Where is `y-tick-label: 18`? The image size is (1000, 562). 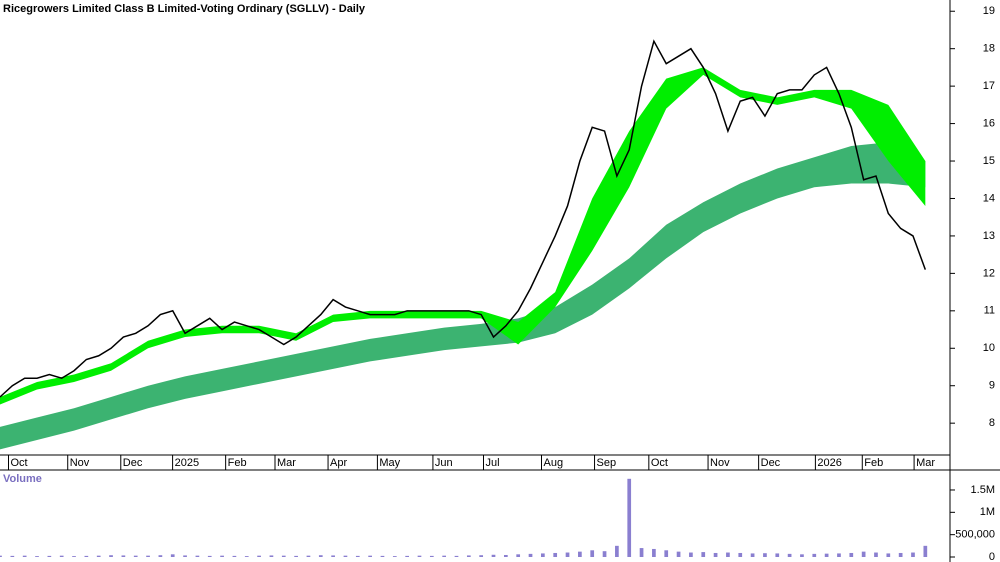 y-tick-label: 18 is located at coordinates (989, 49).